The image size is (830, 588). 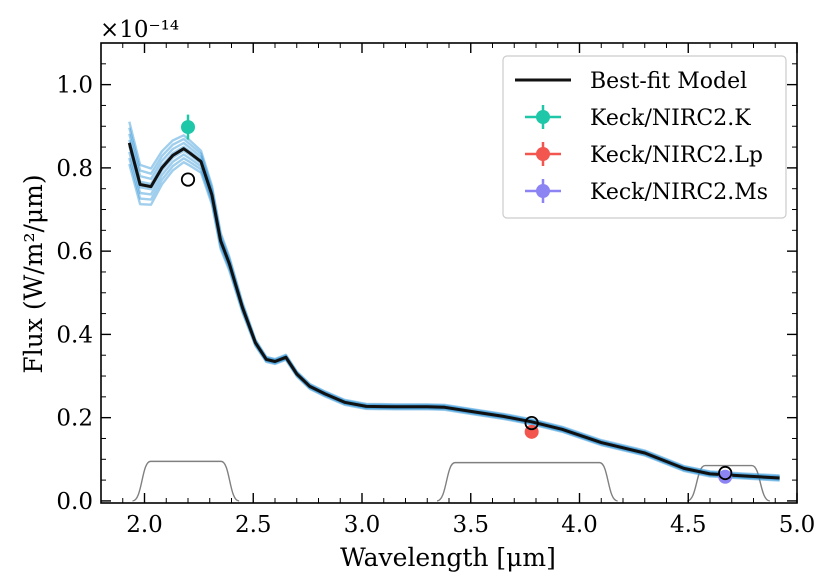 I want to click on legend-label: Best-fit Model, so click(x=668, y=81).